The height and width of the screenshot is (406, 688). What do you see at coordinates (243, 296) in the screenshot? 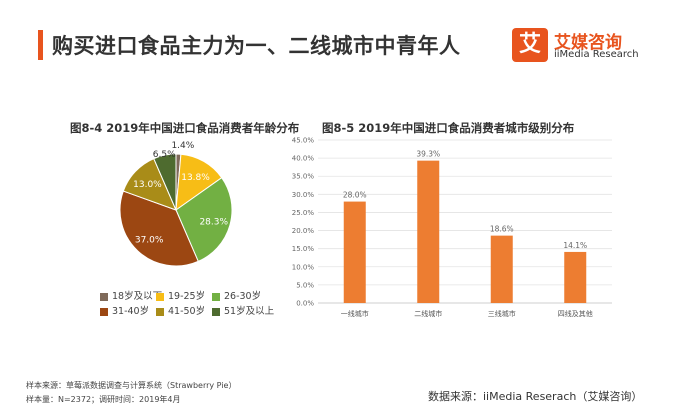
I see `legend-label: 26-30岁` at bounding box center [243, 296].